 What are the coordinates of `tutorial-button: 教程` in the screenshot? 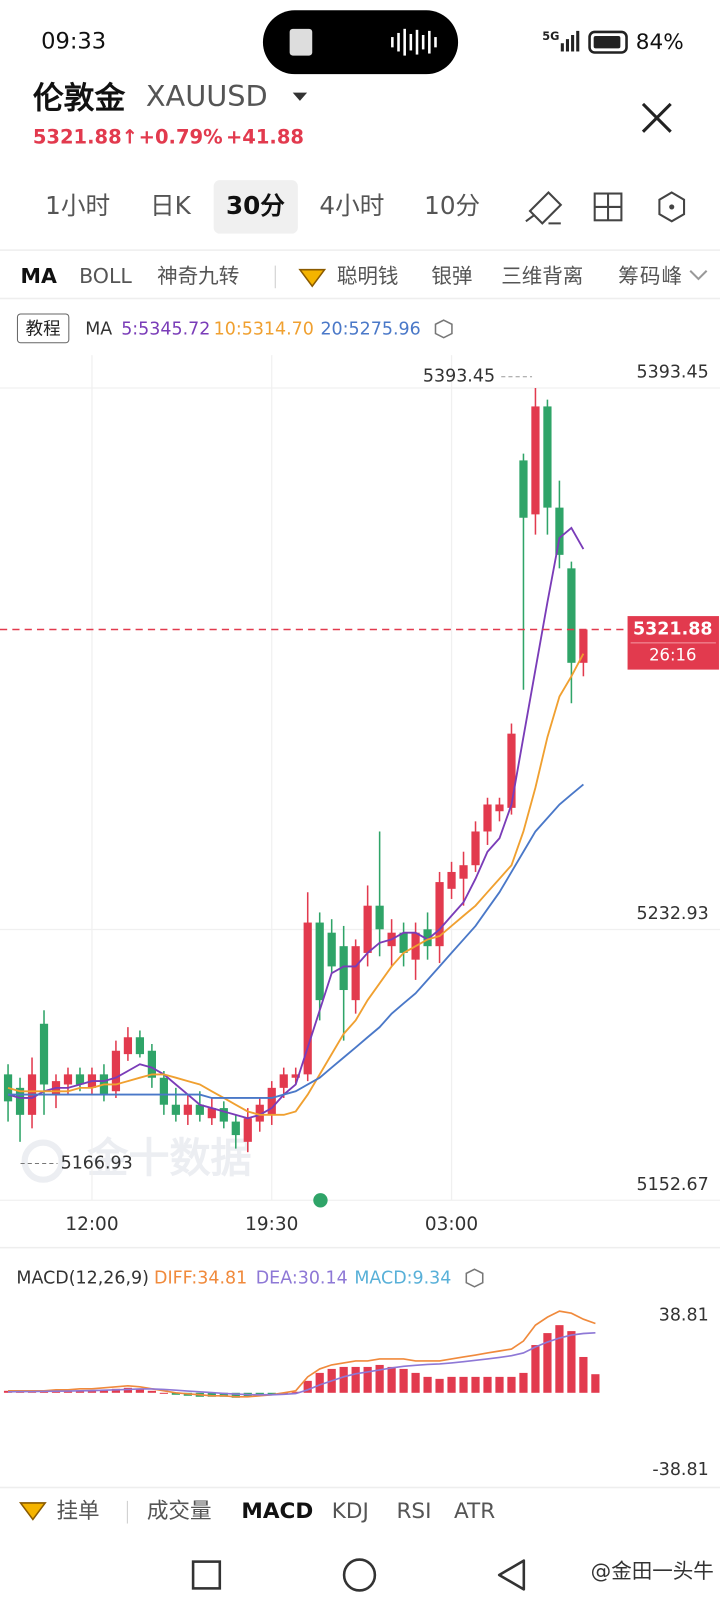 It's located at (43, 329).